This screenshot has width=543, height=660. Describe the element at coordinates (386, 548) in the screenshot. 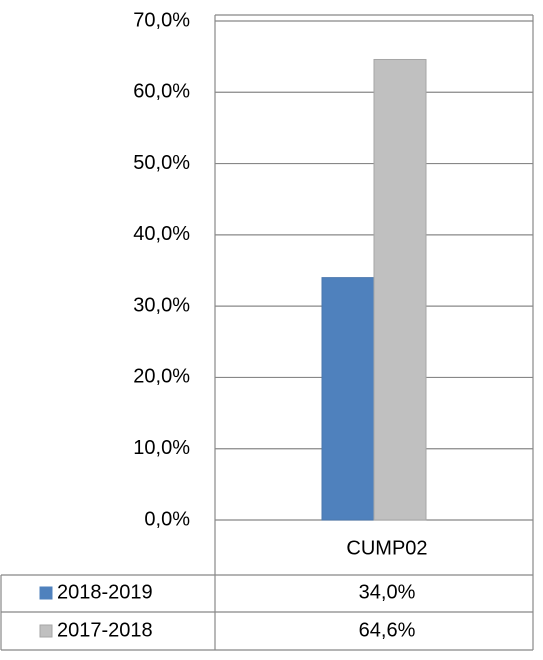

I see `x-tick-label: CUMP02` at that location.